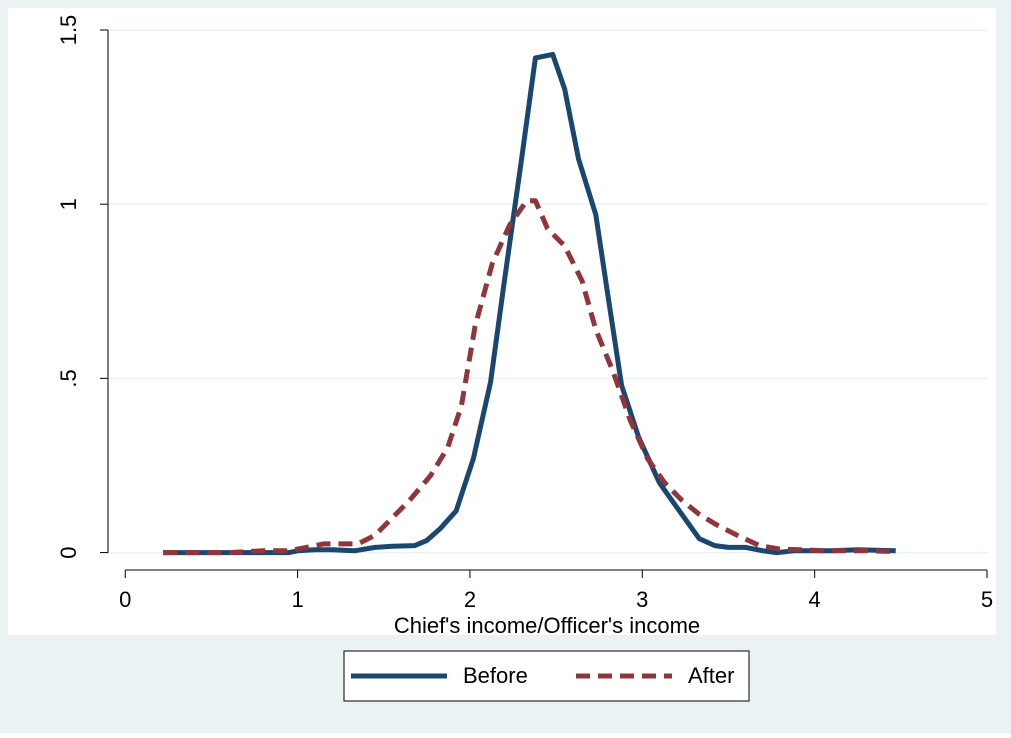 The width and height of the screenshot is (1011, 738). What do you see at coordinates (82, 287) in the screenshot?
I see `y-axis-ticks: 0 .5 1 1.5` at bounding box center [82, 287].